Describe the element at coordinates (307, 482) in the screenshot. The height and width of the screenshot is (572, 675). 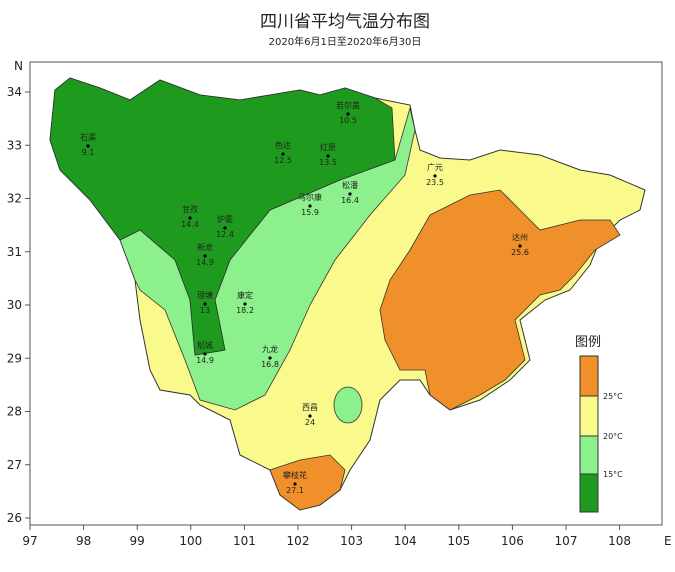
I see `zone-orange-south` at that location.